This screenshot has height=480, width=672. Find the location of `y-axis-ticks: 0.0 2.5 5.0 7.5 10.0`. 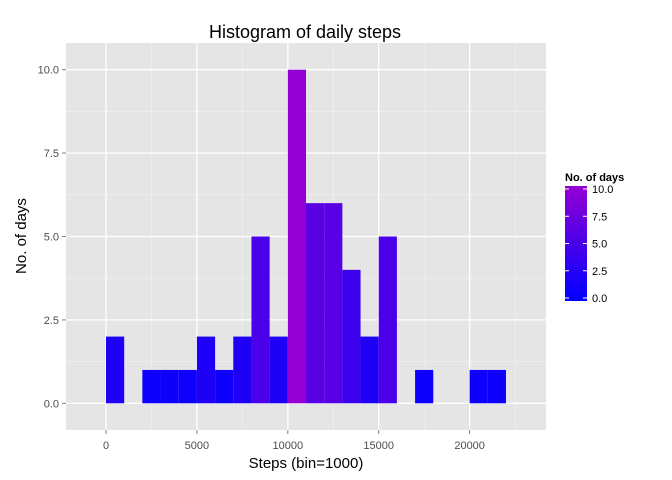

y-axis-ticks: 0.0 2.5 5.0 7.5 10.0 is located at coordinates (52, 237).